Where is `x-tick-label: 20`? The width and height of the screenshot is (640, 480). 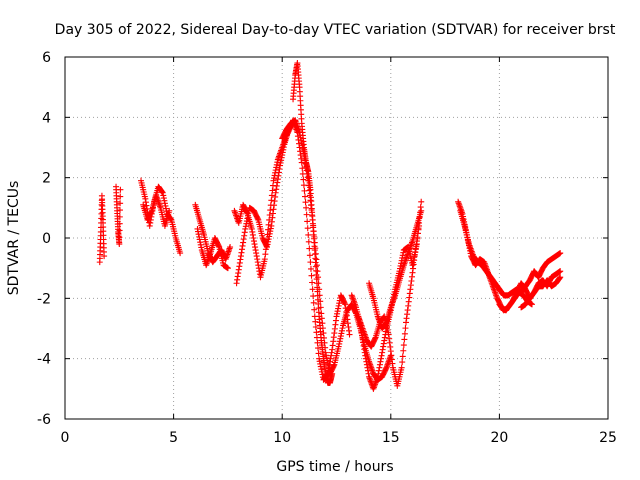
x-tick-label: 20 is located at coordinates (499, 438).